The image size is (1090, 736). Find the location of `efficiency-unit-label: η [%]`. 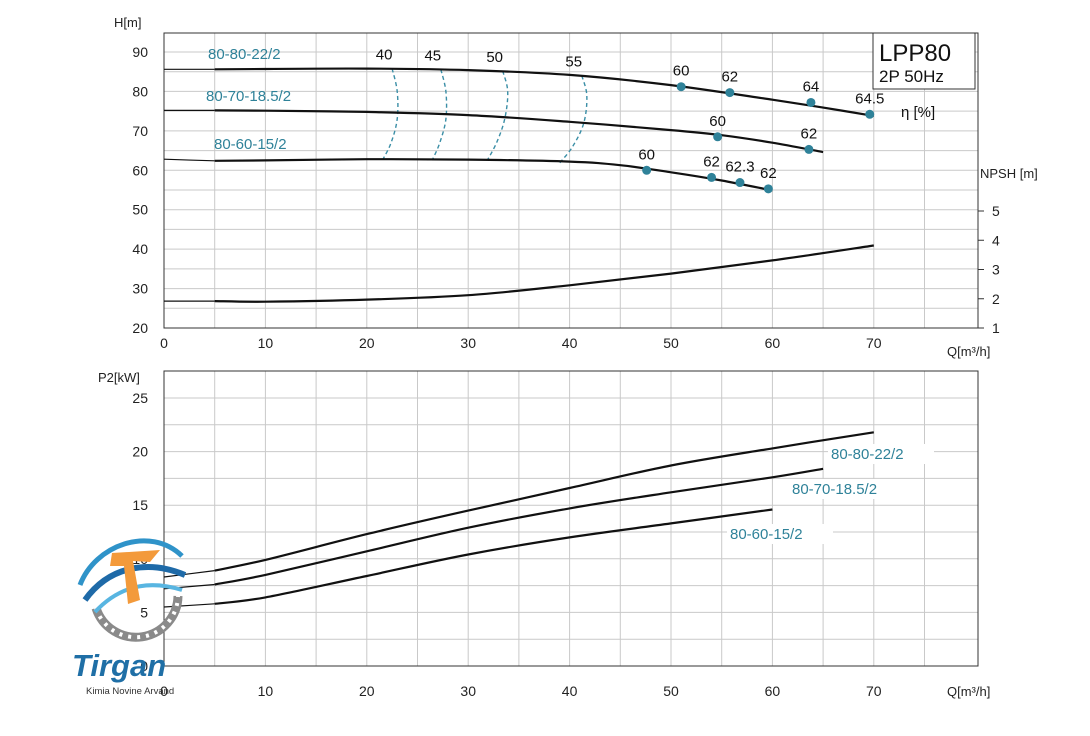

efficiency-unit-label: η [%] is located at coordinates (918, 112).